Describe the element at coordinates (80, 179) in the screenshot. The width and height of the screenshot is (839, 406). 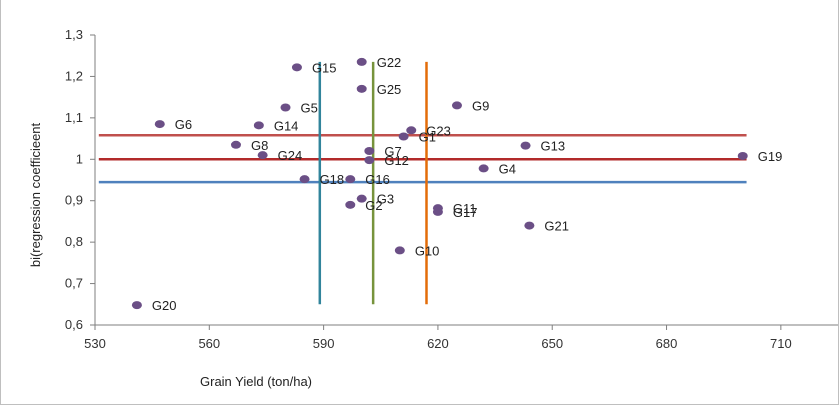
I see `y-ticks: 0,6 0,7 0,8 0,9 1 1,1 1,2 1,3` at that location.